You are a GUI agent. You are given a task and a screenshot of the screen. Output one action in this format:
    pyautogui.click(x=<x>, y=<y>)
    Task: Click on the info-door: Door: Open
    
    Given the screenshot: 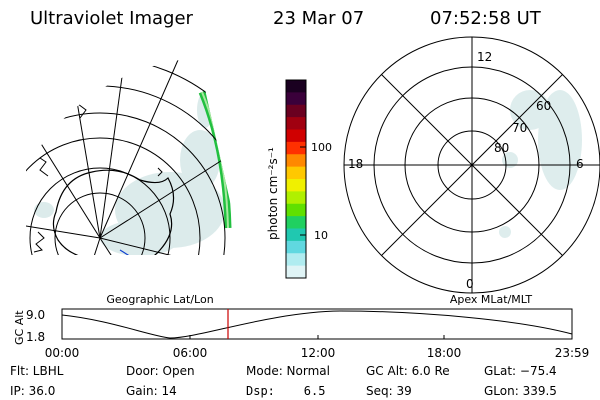 What is the action you would take?
    pyautogui.click(x=160, y=371)
    